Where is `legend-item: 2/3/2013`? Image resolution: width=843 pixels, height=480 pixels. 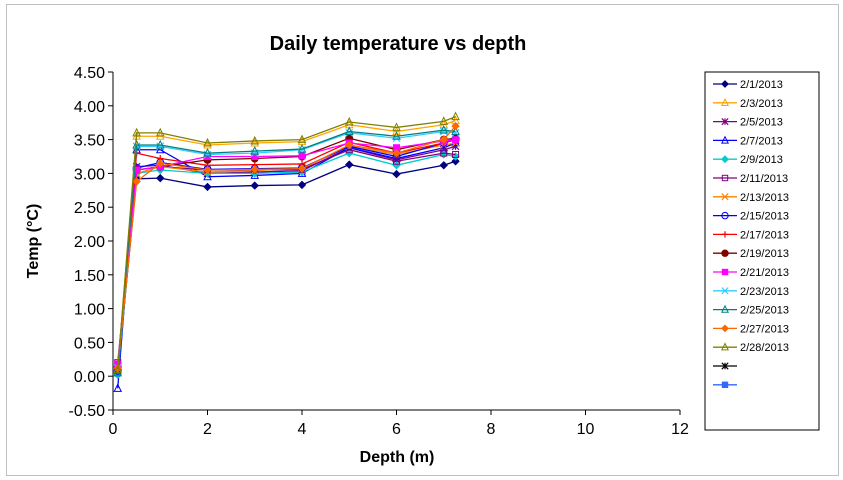 legend-item: 2/3/2013 is located at coordinates (748, 104).